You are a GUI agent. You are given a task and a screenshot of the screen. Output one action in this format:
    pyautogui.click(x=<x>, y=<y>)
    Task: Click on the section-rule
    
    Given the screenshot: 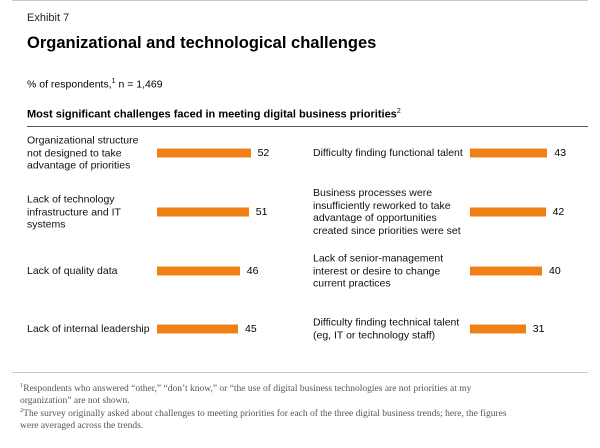 What is the action you would take?
    pyautogui.click(x=307, y=126)
    